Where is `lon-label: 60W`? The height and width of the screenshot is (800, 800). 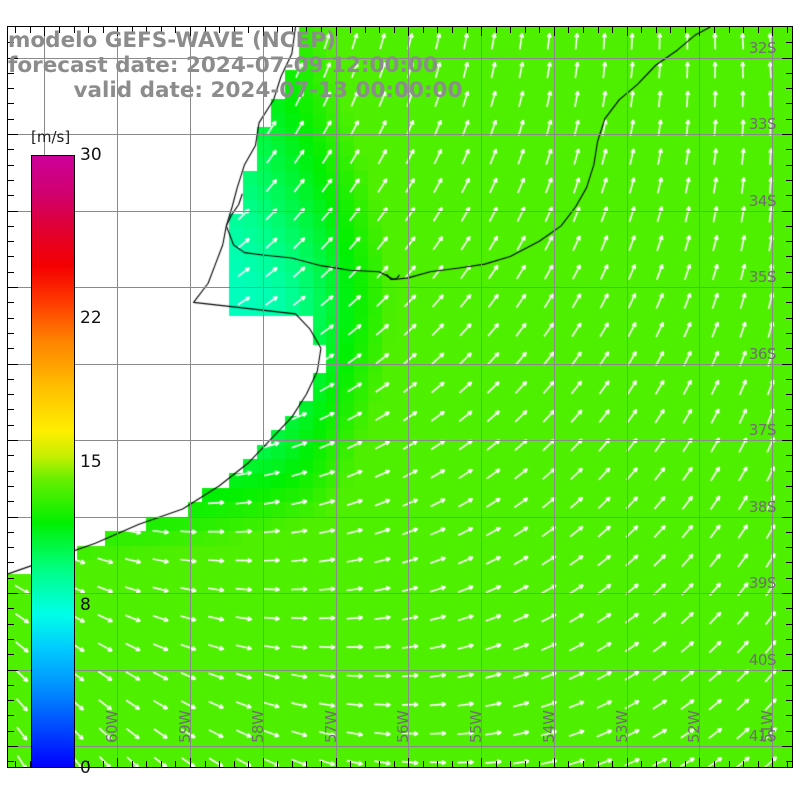 lon-label: 60W is located at coordinates (112, 726).